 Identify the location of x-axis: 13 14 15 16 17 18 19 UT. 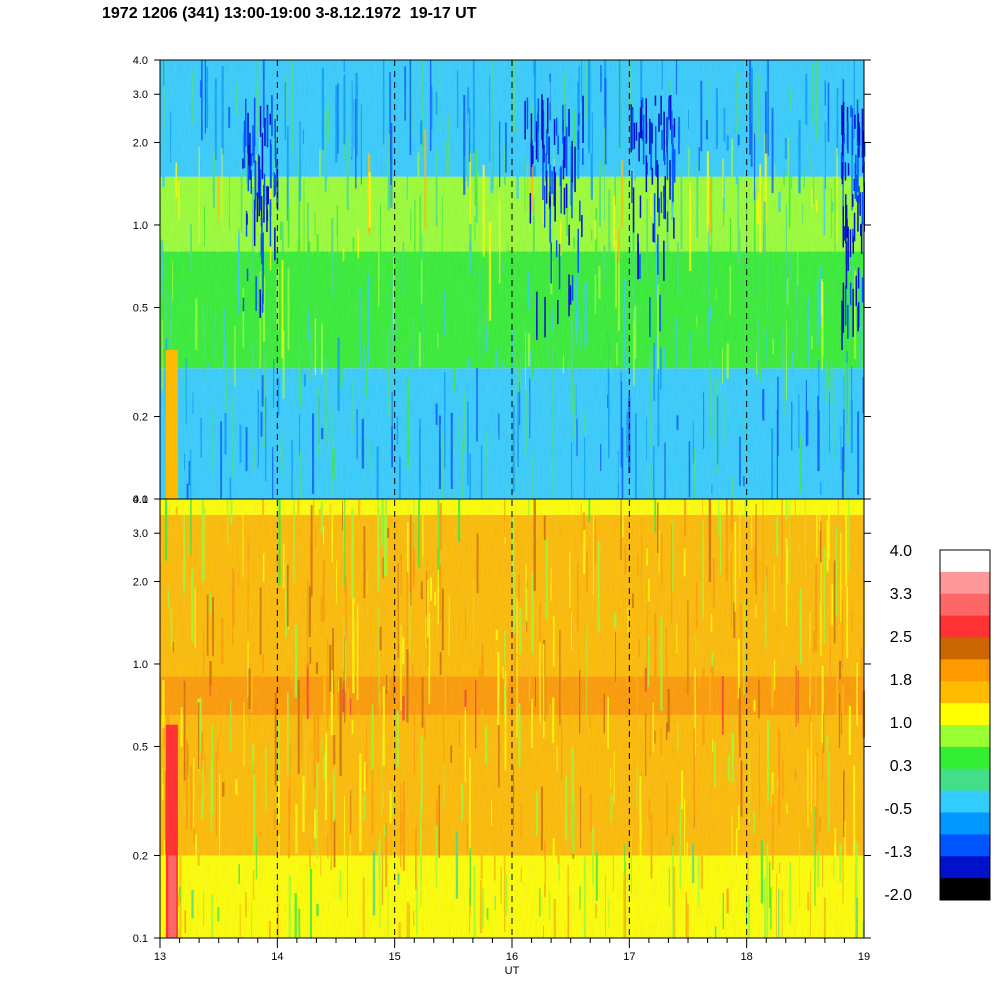
(512, 957).